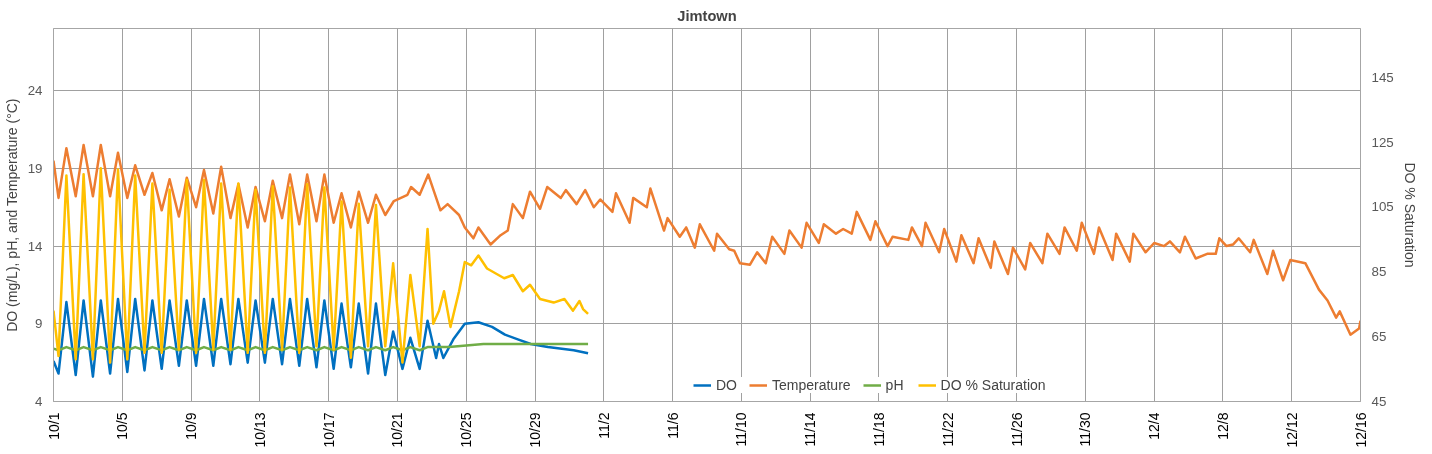 This screenshot has width=1432, height=454. Describe the element at coordinates (947, 429) in the screenshot. I see `x-tick-label: 11/22` at that location.